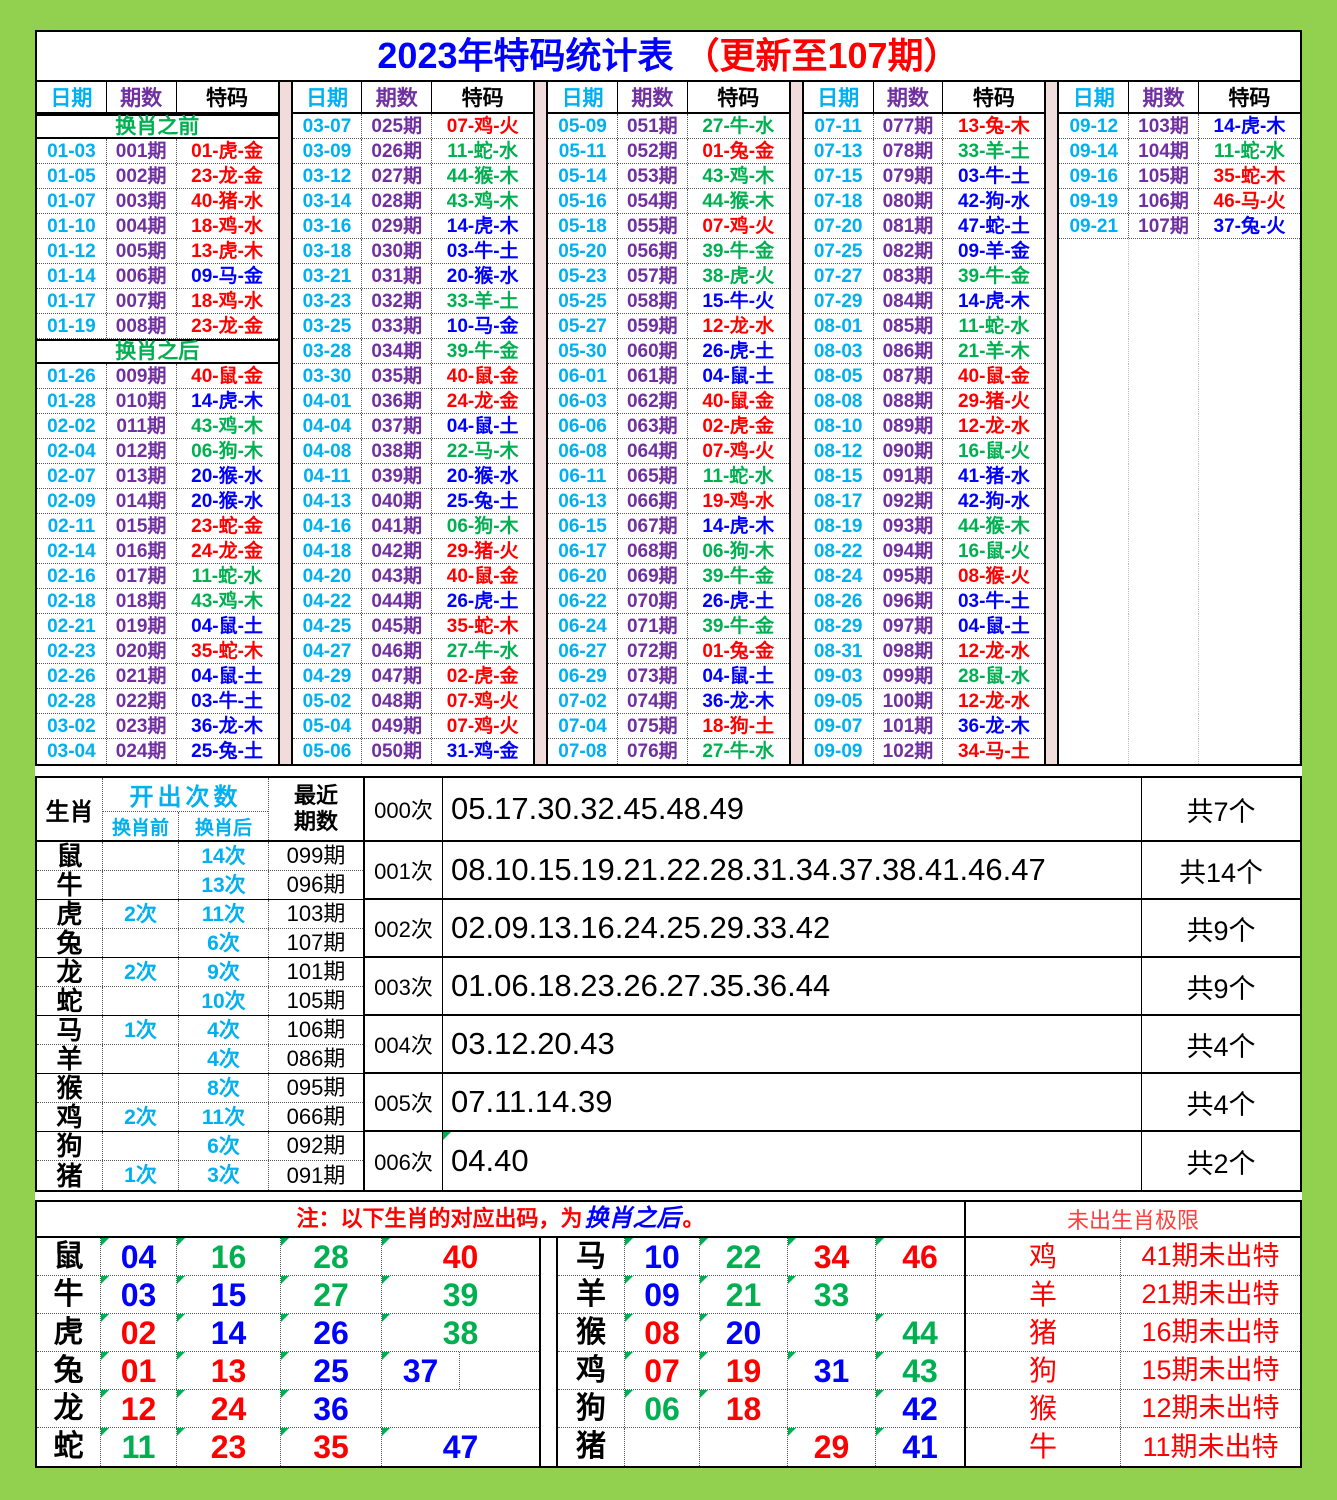 This screenshot has width=1337, height=1500. I want to click on limit-row: 猪 16期未出特, so click(1133, 1333).